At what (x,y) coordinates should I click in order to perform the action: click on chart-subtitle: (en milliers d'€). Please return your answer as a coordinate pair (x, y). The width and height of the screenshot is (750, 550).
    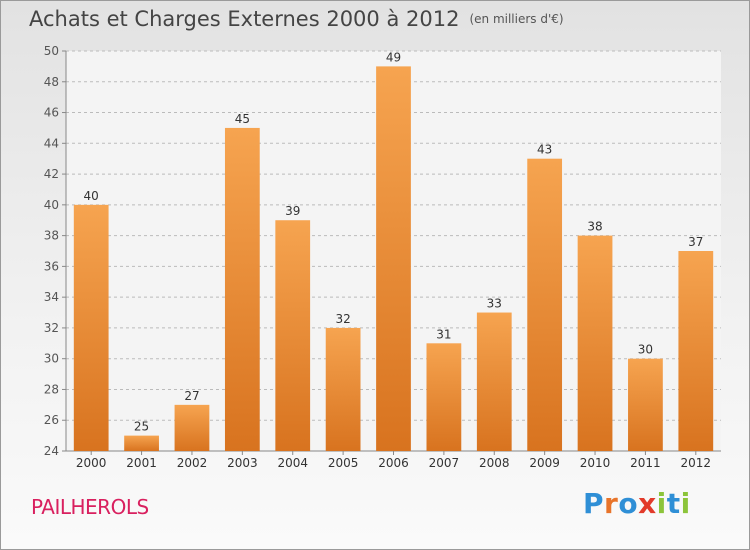
    Looking at the image, I should click on (516, 19).